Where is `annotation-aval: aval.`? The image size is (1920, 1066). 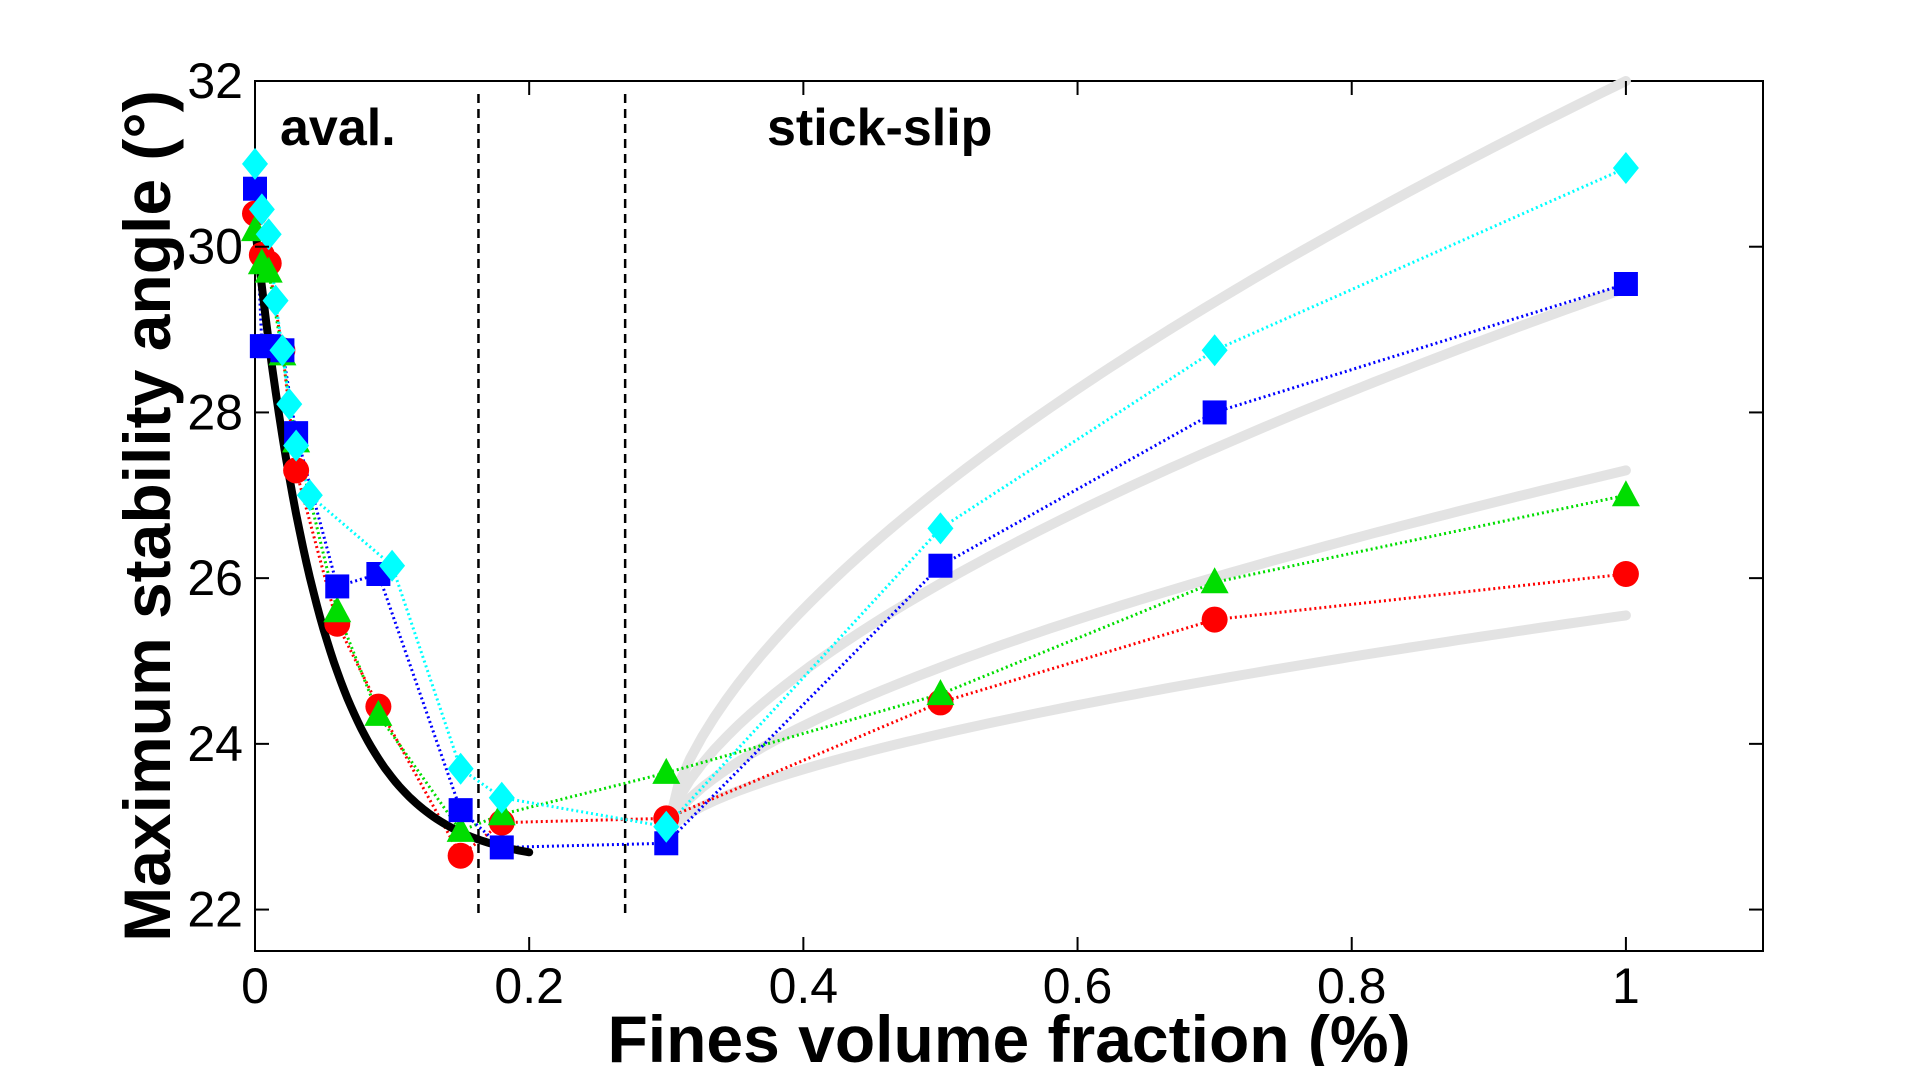
annotation-aval: aval. is located at coordinates (338, 128).